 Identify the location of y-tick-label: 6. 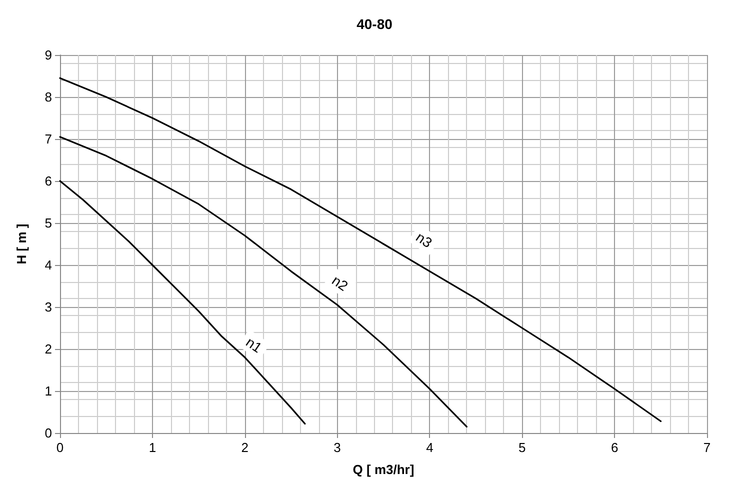
(48, 181).